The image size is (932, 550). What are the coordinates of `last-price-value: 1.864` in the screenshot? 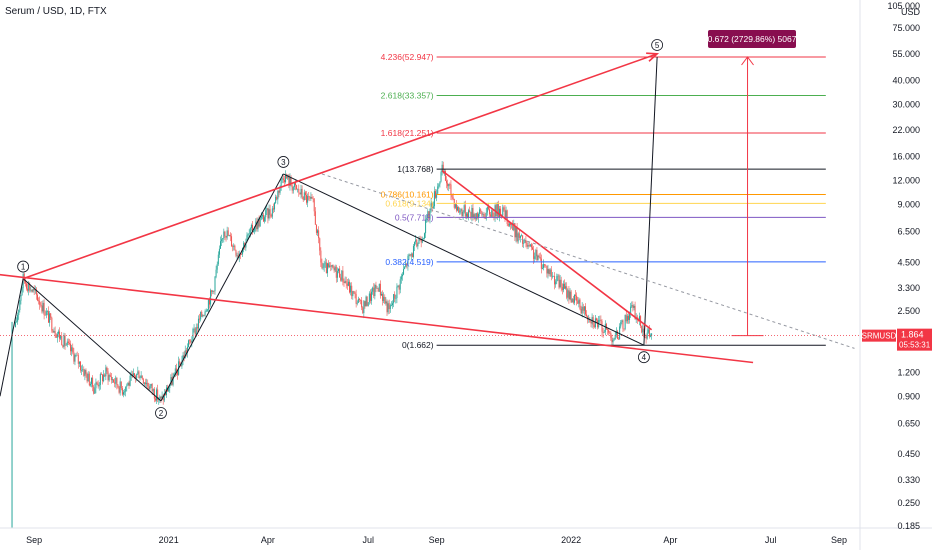 It's located at (912, 335).